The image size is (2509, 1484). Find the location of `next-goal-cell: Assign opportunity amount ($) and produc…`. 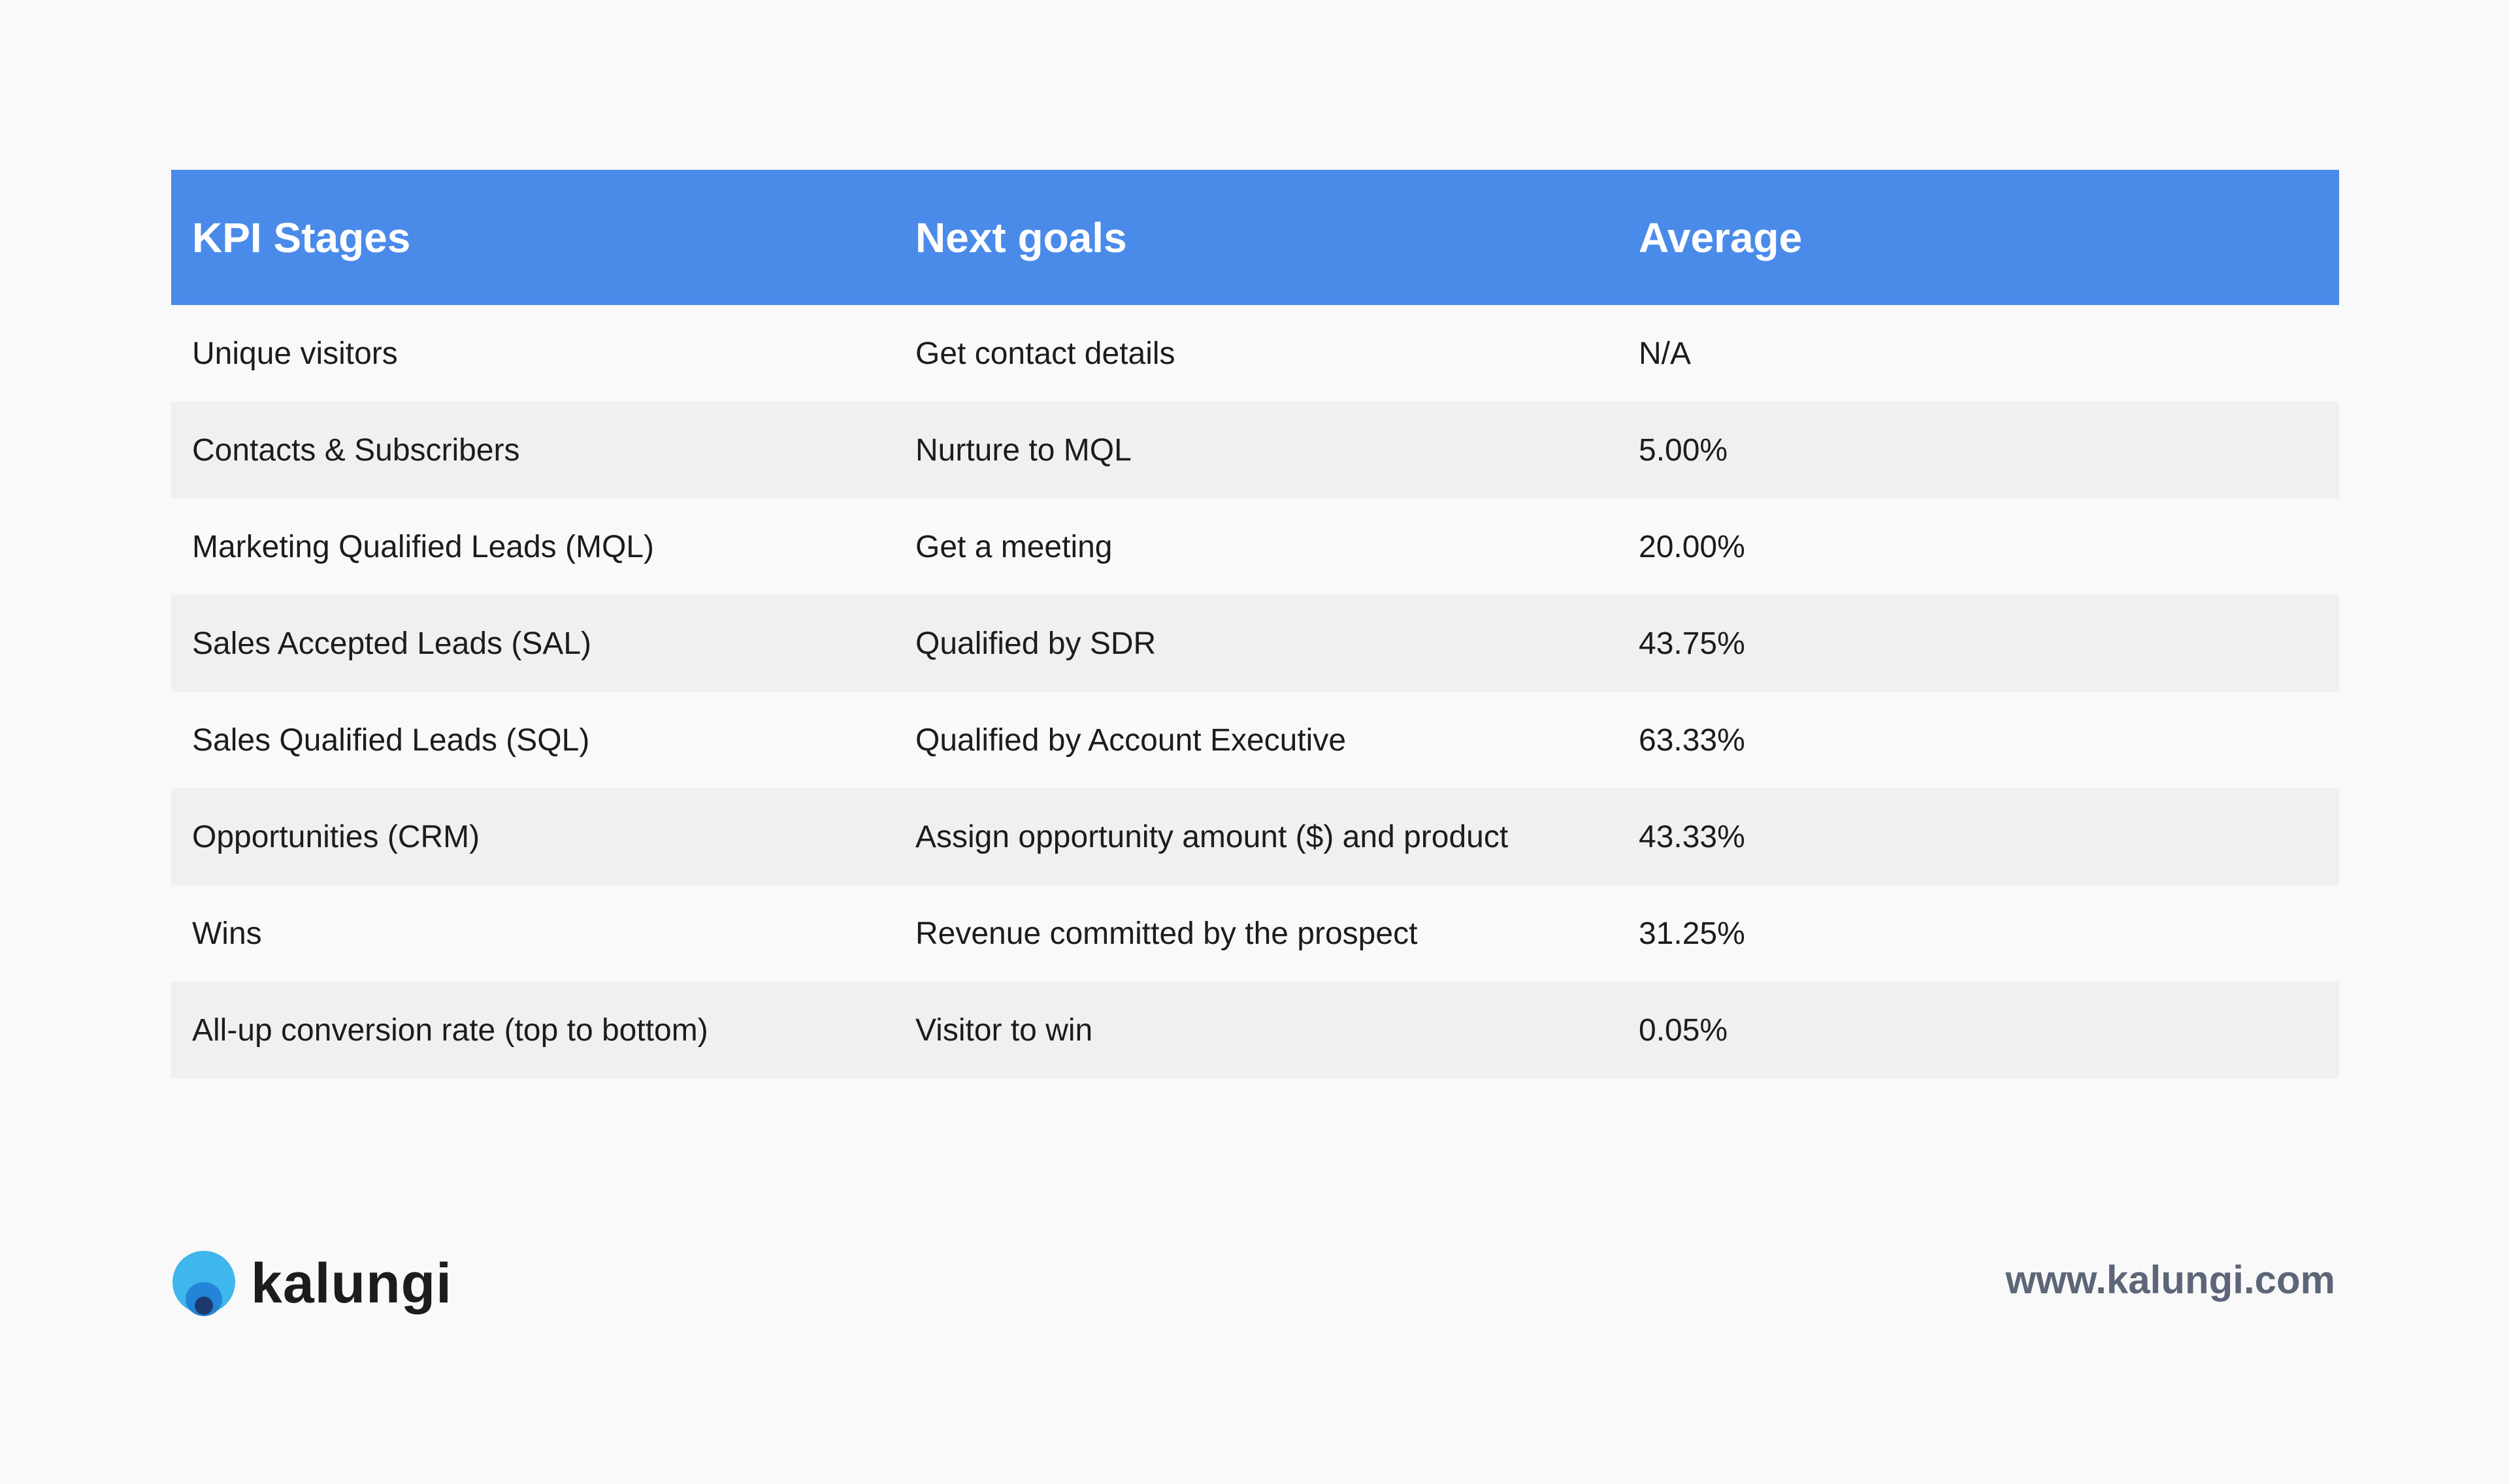

next-goal-cell: Assign opportunity amount ($) and produc… is located at coordinates (1212, 836).